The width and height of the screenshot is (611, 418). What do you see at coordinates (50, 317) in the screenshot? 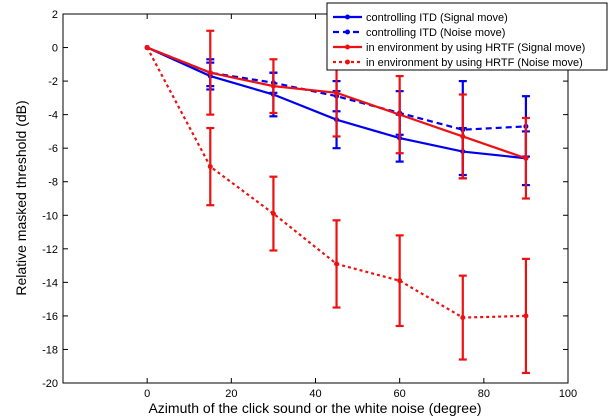
I see `y-tick-label: -16` at bounding box center [50, 317].